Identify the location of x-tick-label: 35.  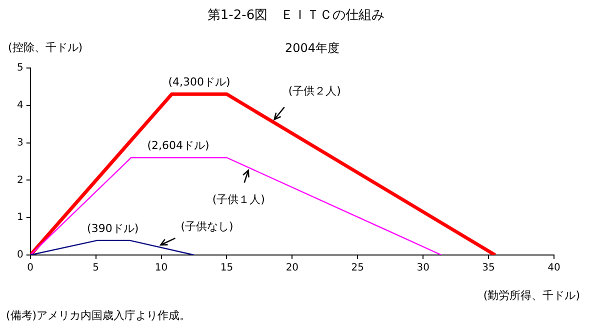
(488, 268).